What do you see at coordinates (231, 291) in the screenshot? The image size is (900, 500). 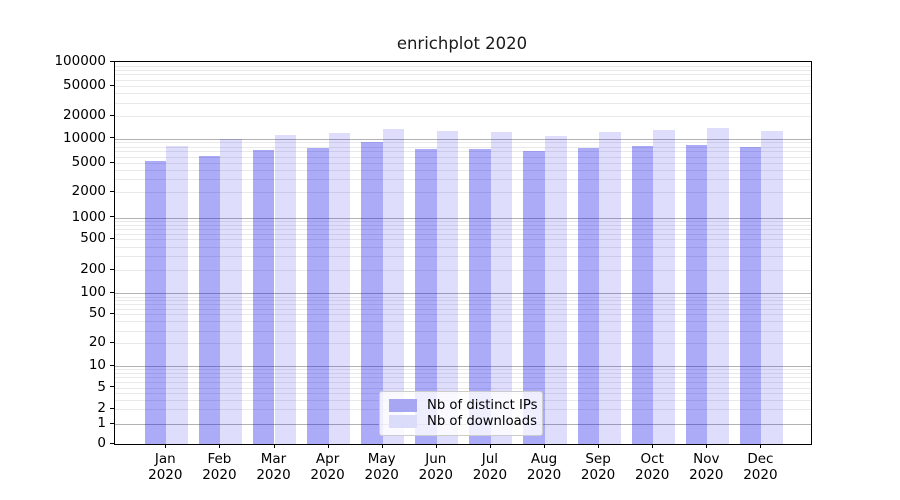 I see `bar-downloads-feb` at bounding box center [231, 291].